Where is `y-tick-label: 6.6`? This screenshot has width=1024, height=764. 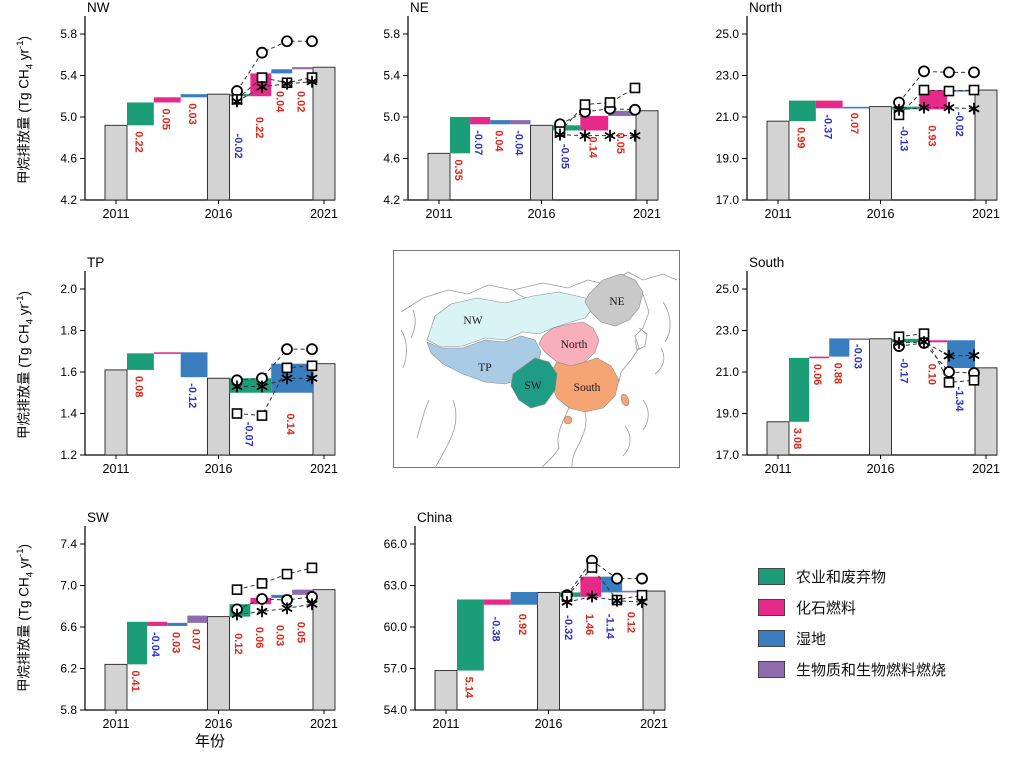
y-tick-label: 6.6 is located at coordinates (68, 627).